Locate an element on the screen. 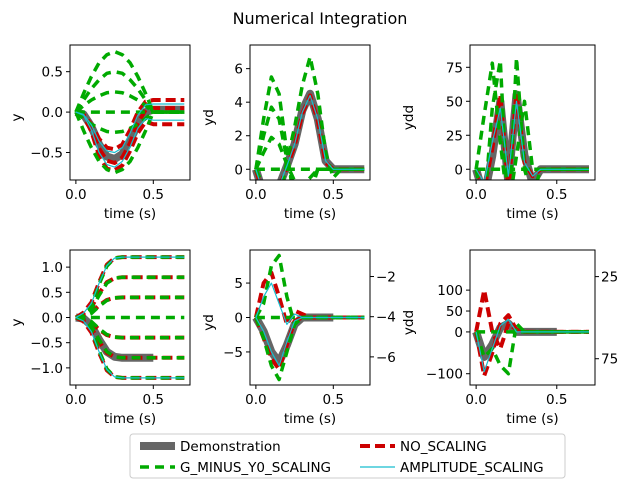  twin-y-tick-label: −4 is located at coordinates (386, 318).